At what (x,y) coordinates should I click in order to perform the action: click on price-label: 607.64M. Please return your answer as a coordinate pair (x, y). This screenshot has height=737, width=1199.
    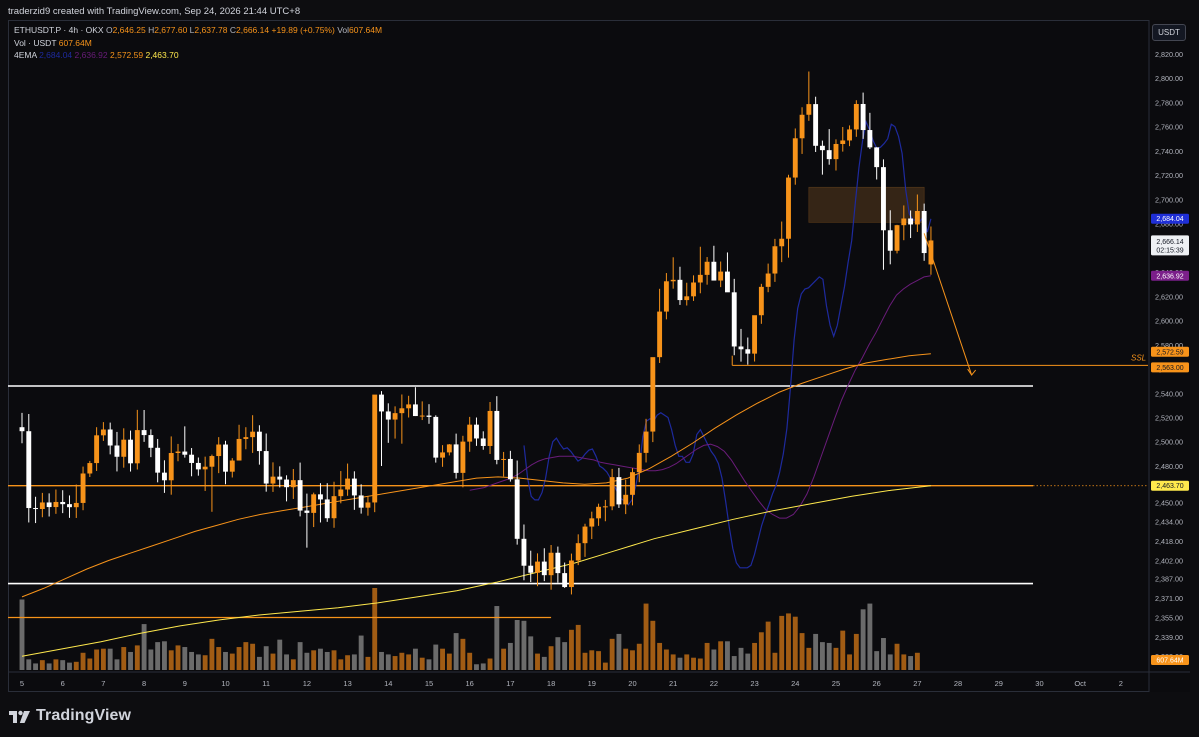
    Looking at the image, I should click on (1170, 660).